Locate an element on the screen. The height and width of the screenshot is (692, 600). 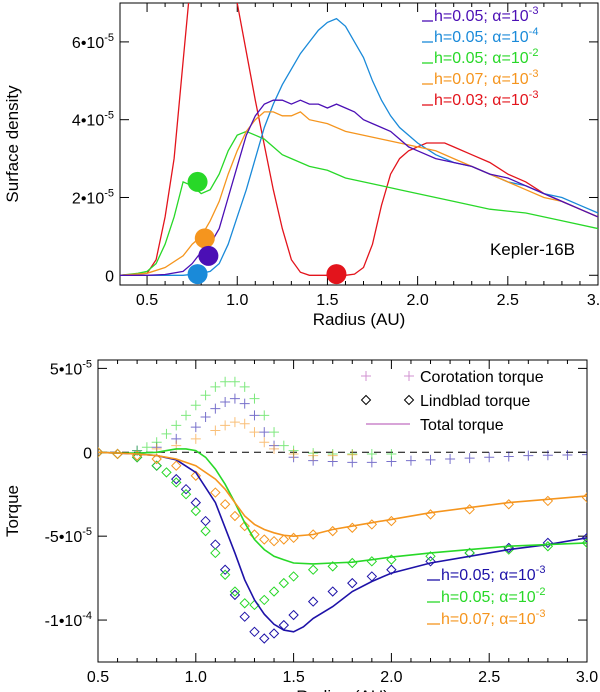
bottom-y-tick-label: 0 is located at coordinates (87, 453).